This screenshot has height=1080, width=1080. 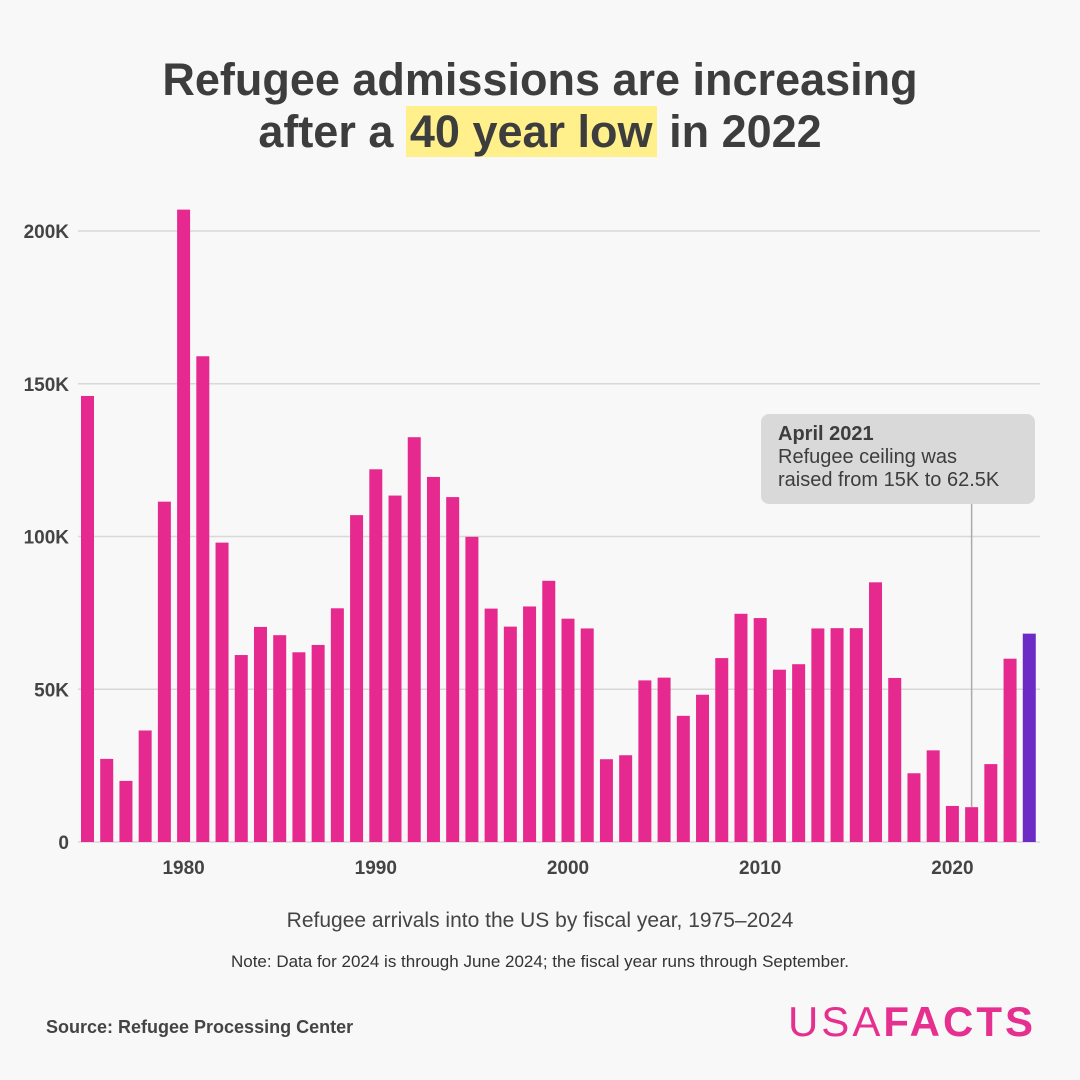 I want to click on y-tick-label: 100K, so click(x=47, y=538).